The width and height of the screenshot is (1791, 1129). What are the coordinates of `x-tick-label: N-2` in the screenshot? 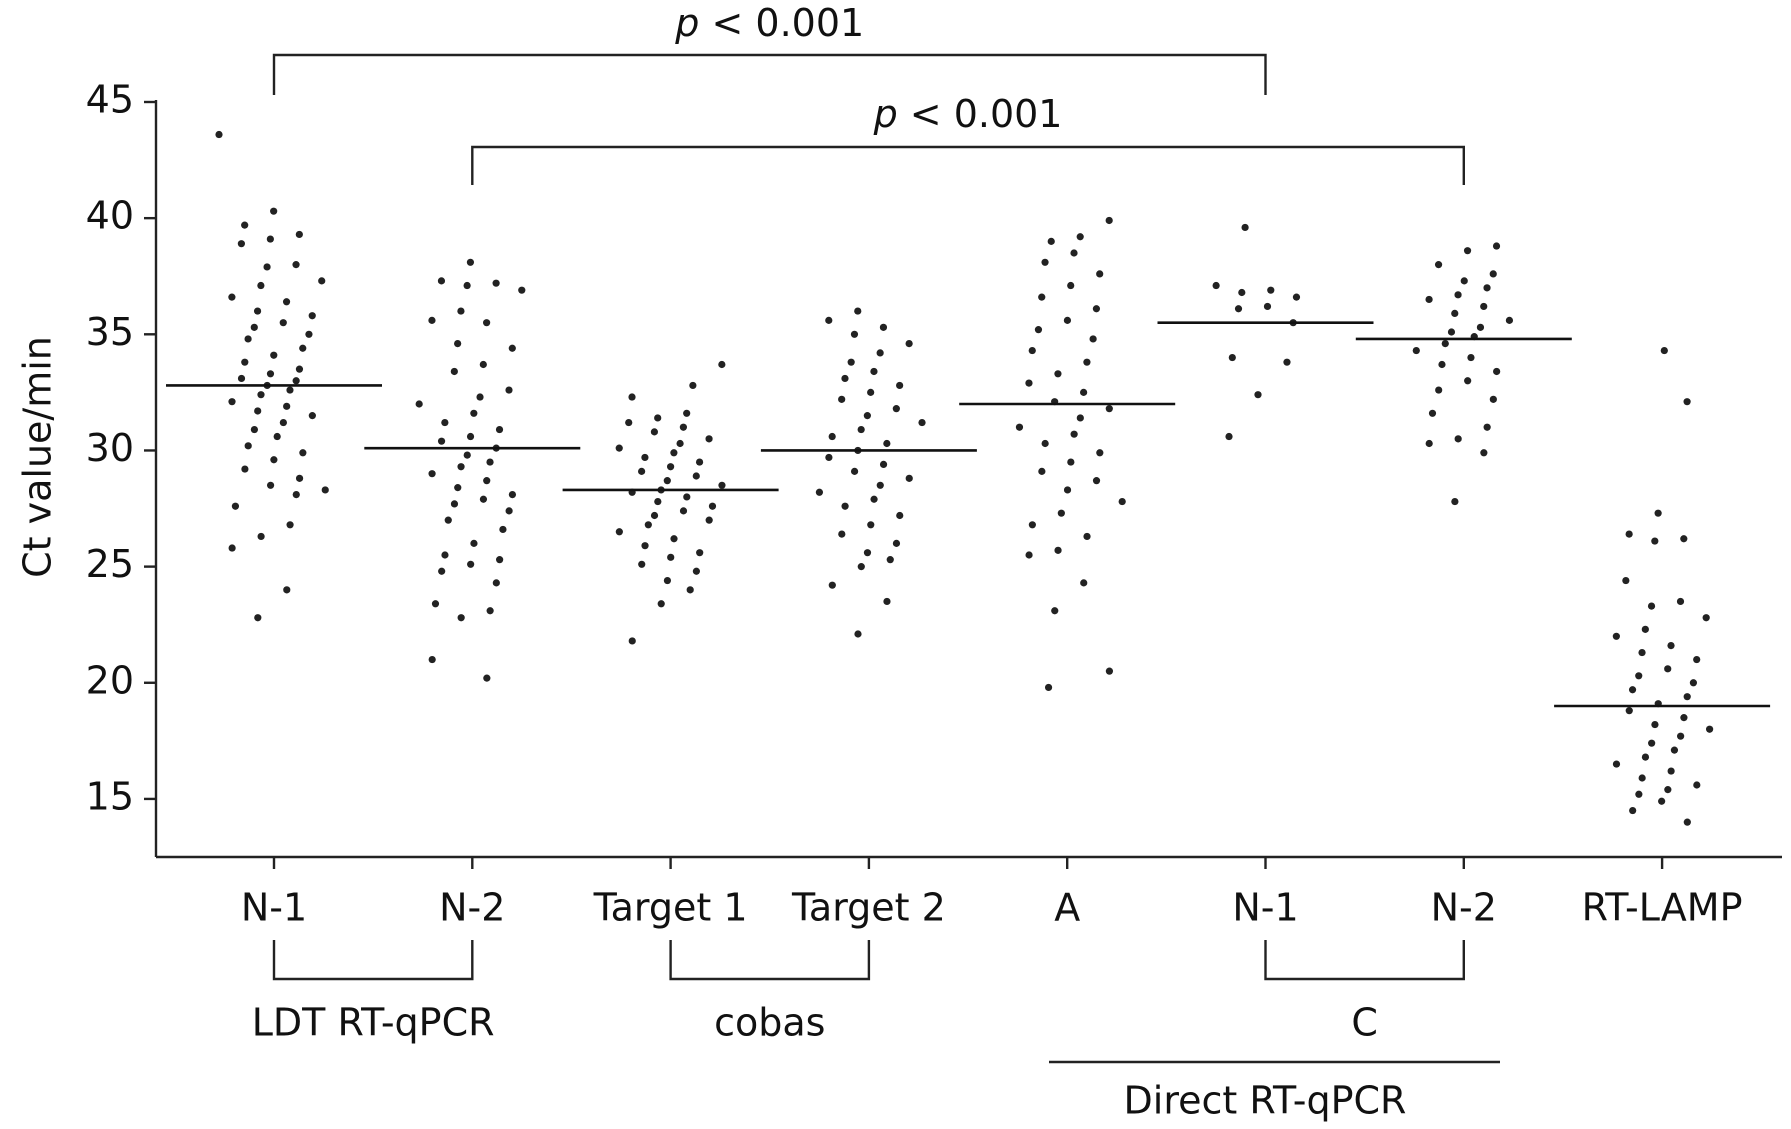 It's located at (472, 908).